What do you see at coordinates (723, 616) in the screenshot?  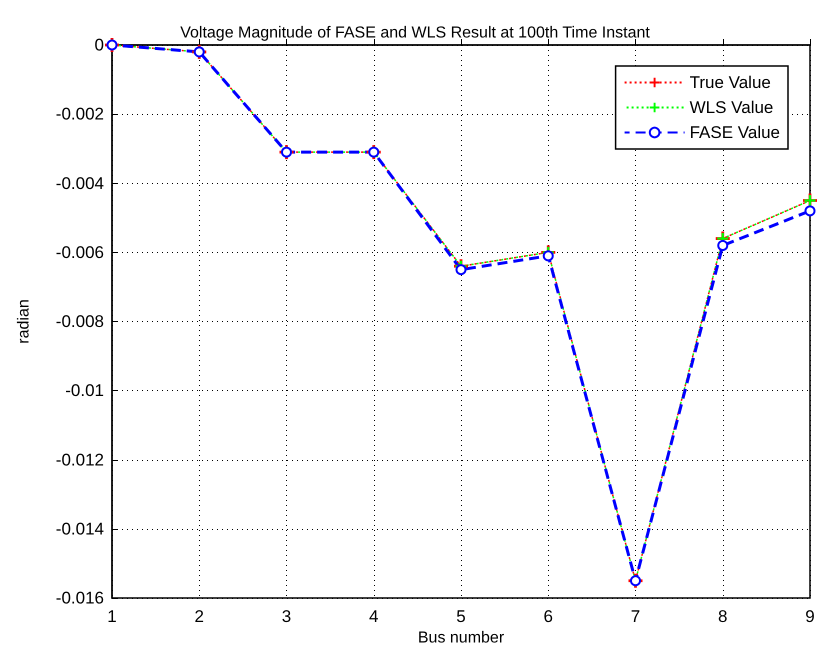 I see `x-tick-label: 8` at bounding box center [723, 616].